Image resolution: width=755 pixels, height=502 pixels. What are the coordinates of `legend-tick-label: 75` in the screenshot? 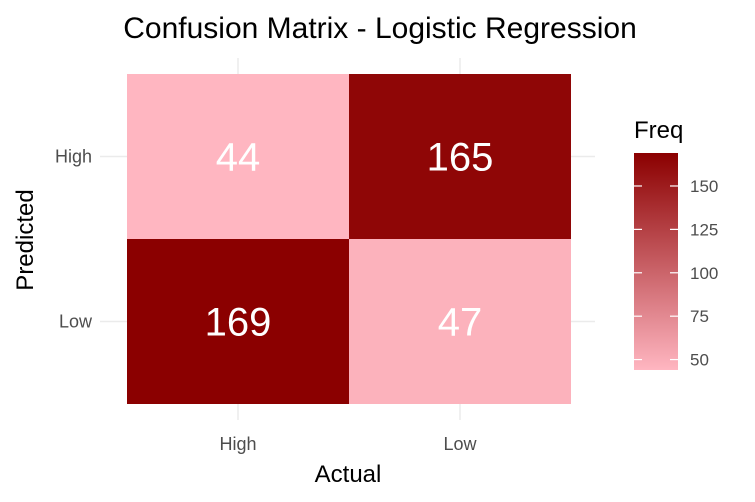 It's located at (699, 316).